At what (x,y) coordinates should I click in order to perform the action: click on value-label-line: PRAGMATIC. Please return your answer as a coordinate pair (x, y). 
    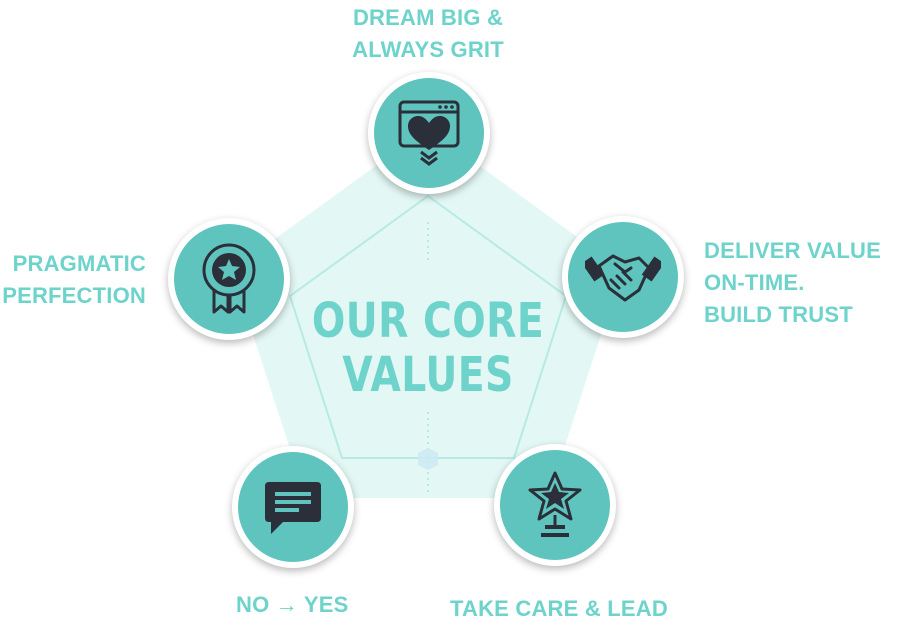
    Looking at the image, I should click on (79, 263).